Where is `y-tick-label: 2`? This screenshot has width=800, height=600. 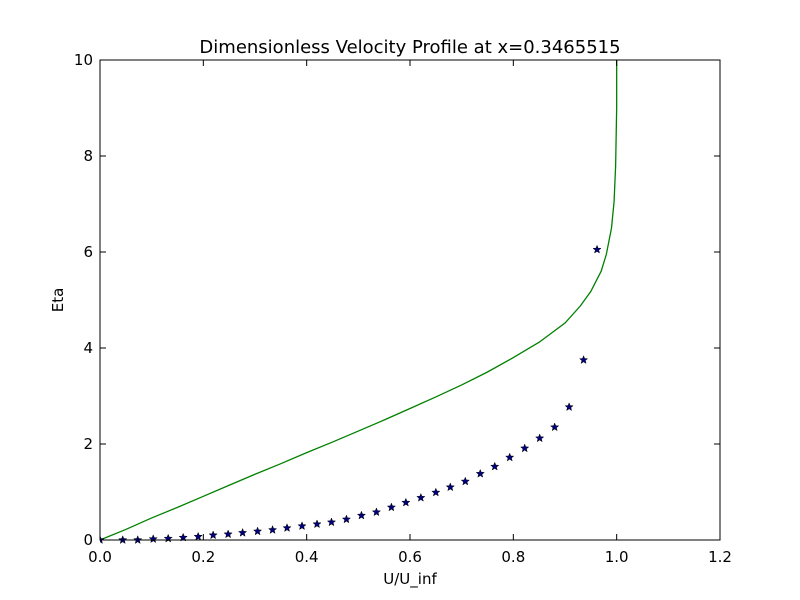
y-tick-label: 2 is located at coordinates (88, 444).